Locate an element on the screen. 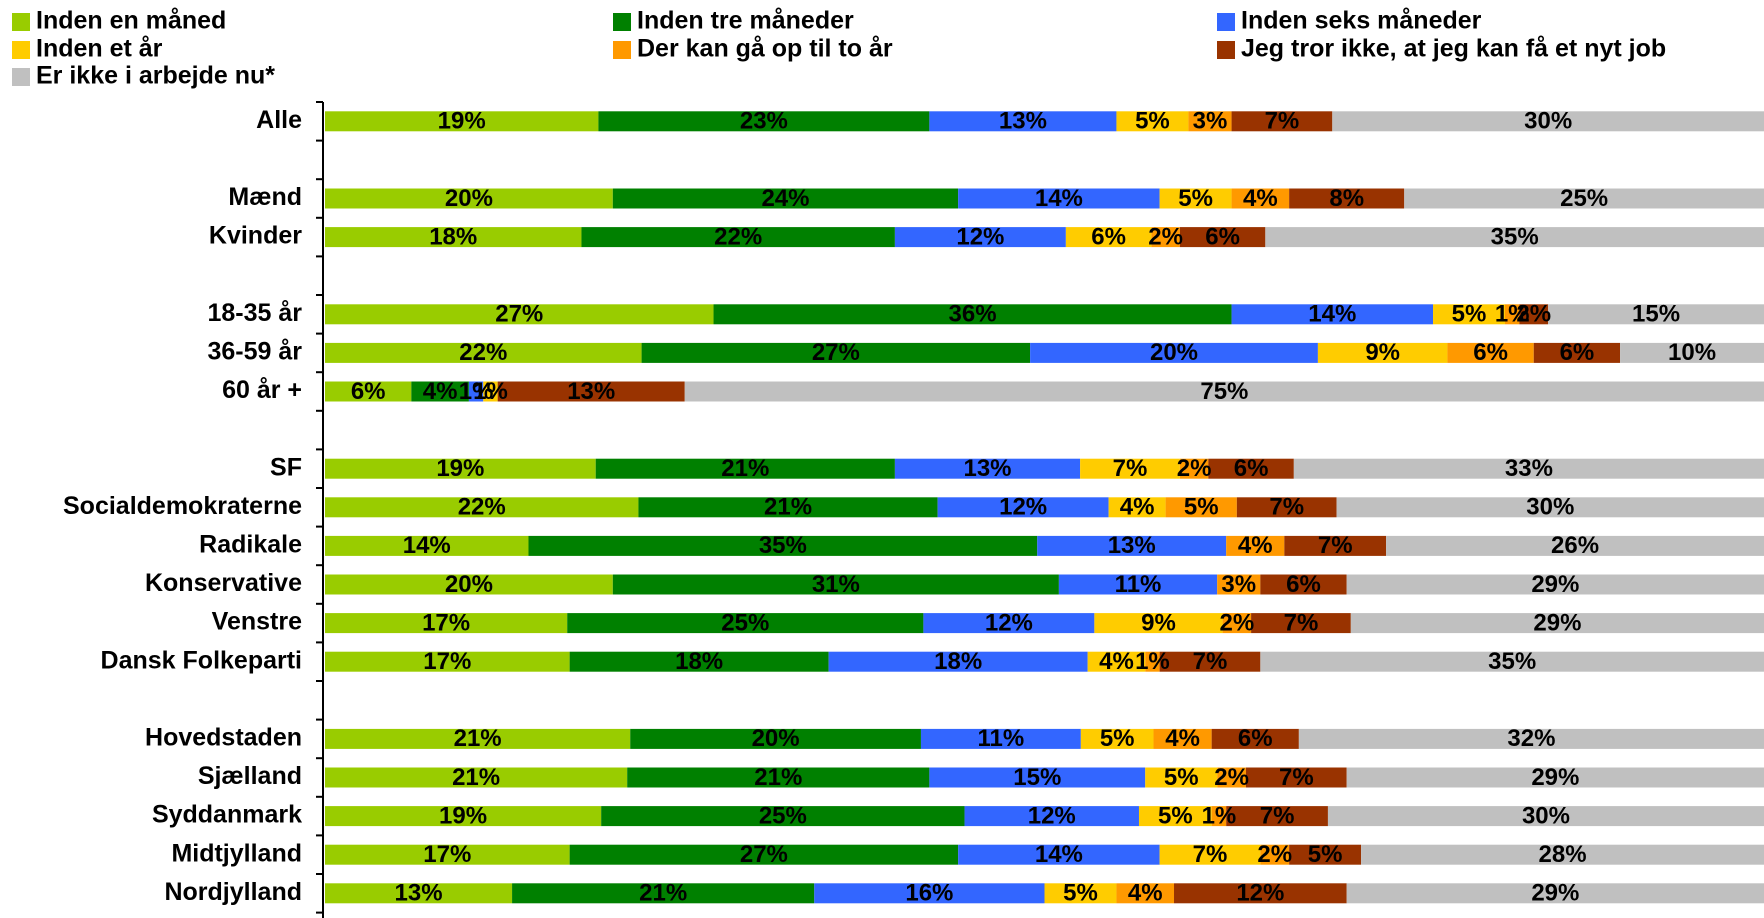 Image resolution: width=1764 pixels, height=918 pixels. bar-hovedstaden-inden-seks-ma-neder is located at coordinates (1000, 738).